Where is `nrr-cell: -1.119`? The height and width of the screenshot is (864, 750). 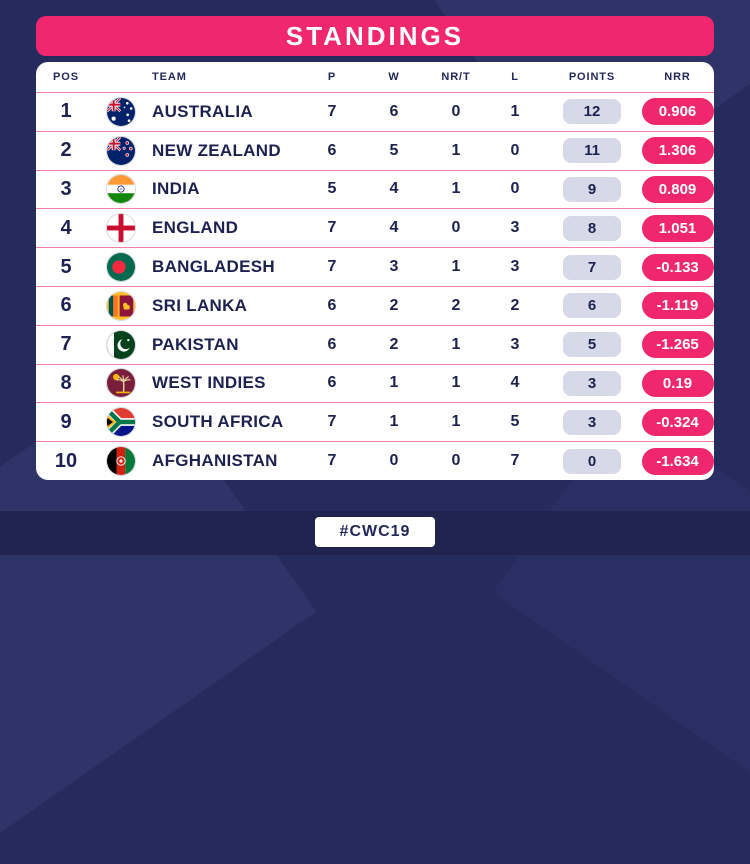
nrr-cell: -1.119 is located at coordinates (677, 306).